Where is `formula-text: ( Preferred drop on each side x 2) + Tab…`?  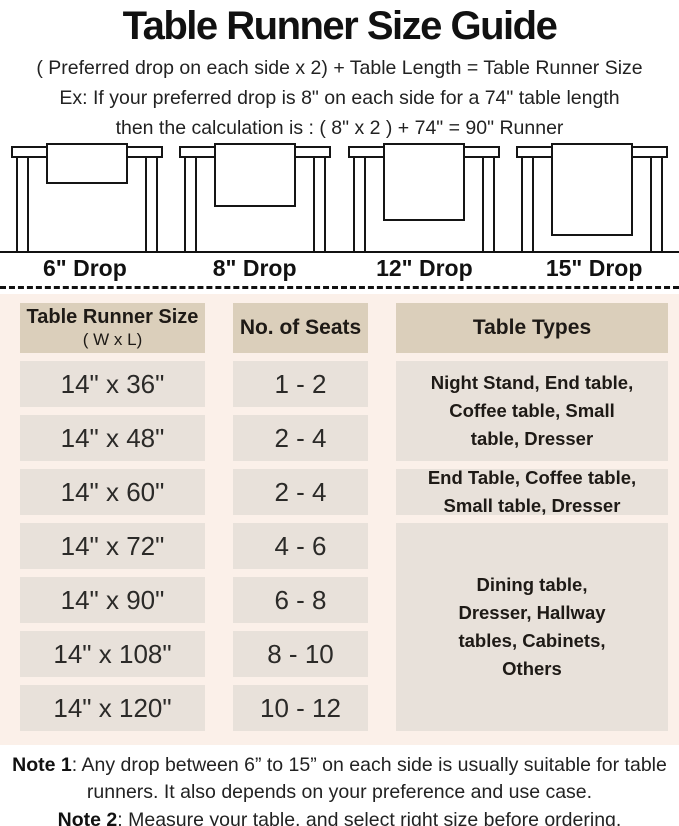
formula-text: ( Preferred drop on each side x 2) + Tab… is located at coordinates (339, 68).